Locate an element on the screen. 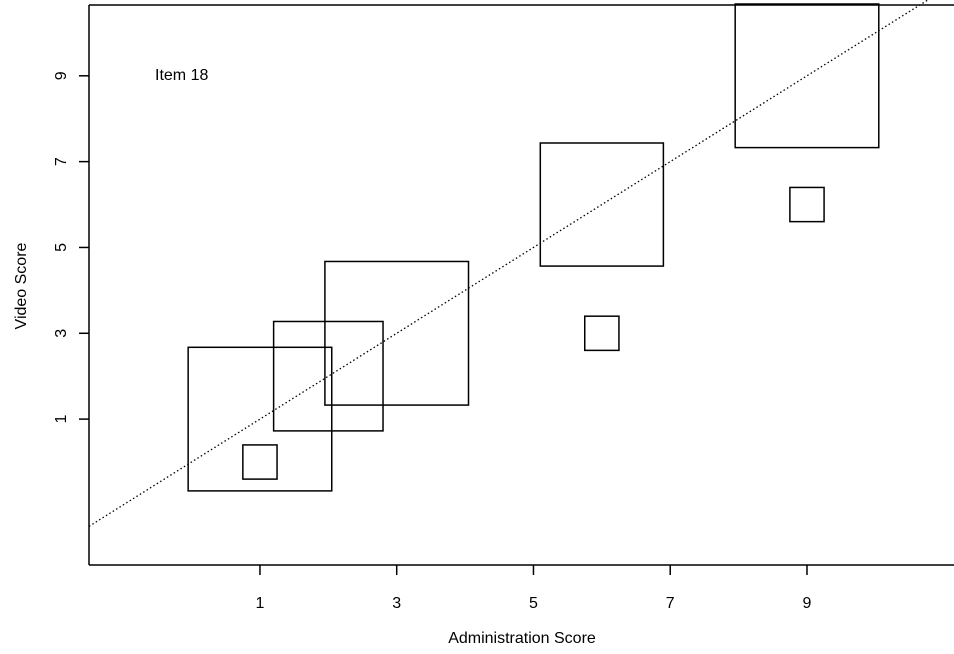  y-tick-label: 3 is located at coordinates (61, 333).